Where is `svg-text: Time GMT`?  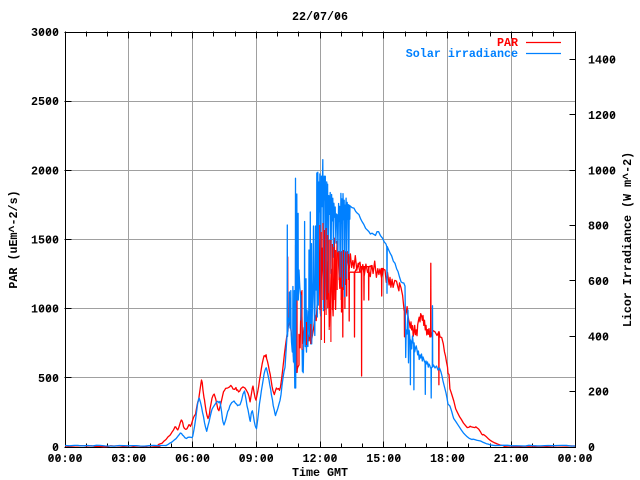 svg-text: Time GMT is located at coordinates (320, 473).